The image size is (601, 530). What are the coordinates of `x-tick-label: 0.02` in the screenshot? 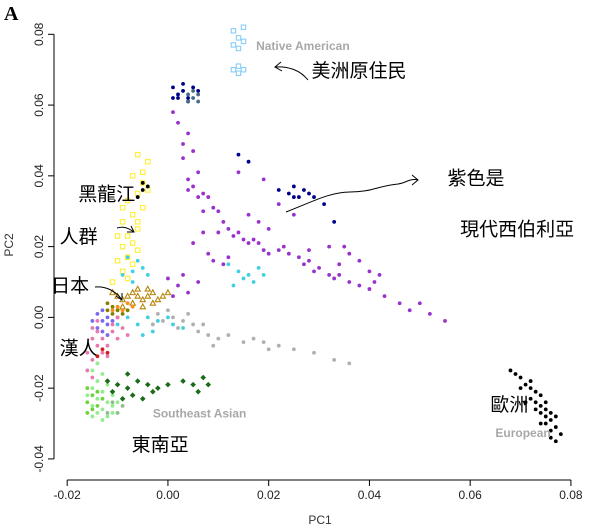 It's located at (269, 495).